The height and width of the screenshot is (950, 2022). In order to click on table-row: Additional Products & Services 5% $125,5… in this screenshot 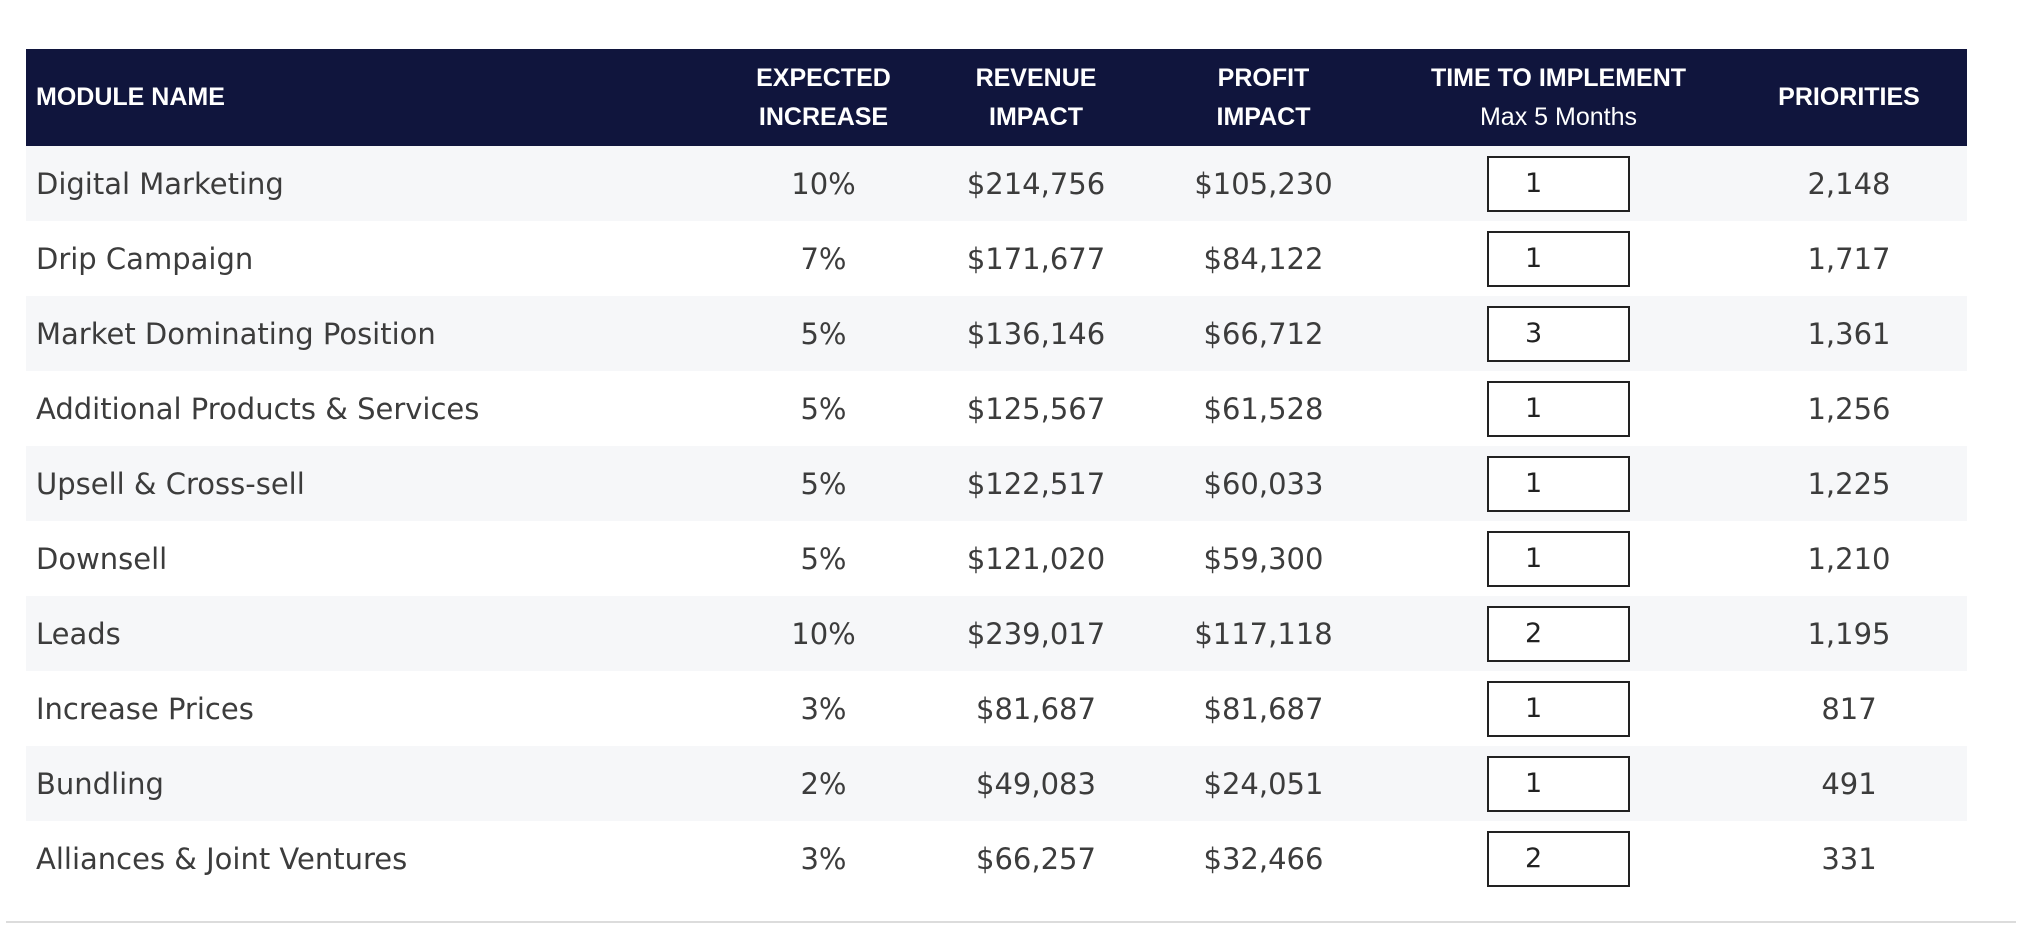, I will do `click(996, 408)`.